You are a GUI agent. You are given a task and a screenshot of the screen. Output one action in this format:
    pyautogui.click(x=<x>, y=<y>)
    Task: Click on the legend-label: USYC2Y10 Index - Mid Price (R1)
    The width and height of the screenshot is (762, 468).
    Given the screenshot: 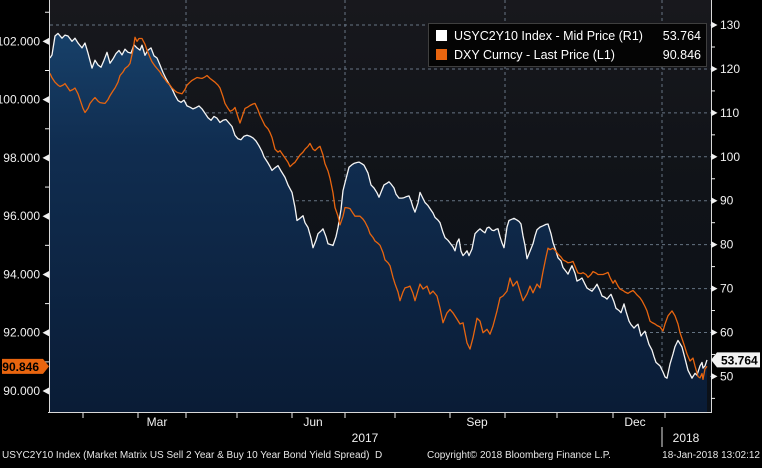 What is the action you would take?
    pyautogui.click(x=548, y=35)
    